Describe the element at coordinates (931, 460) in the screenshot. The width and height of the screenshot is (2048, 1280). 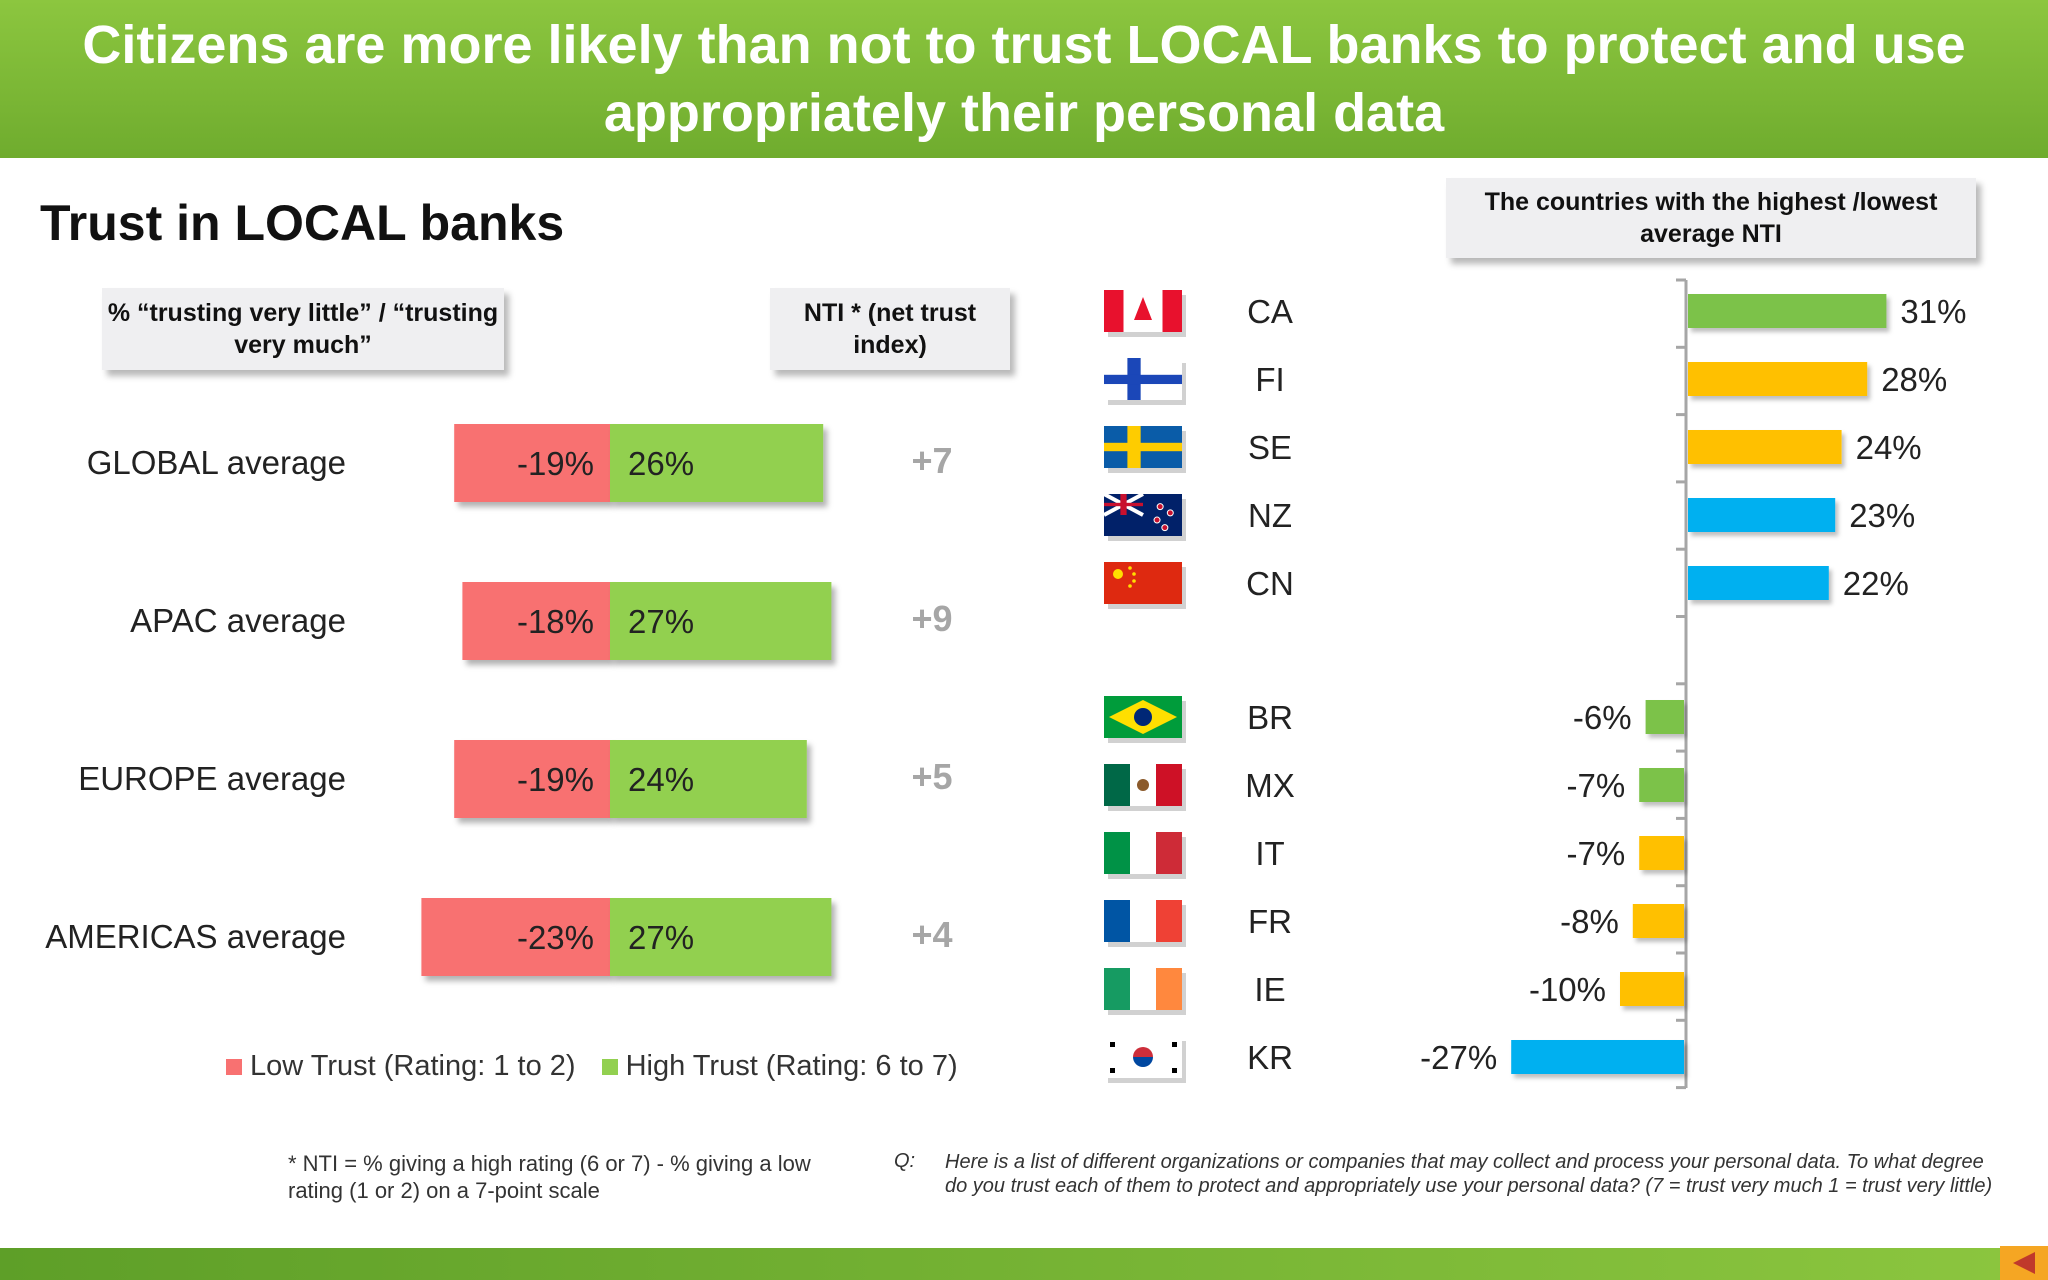
I see `nti-value: +7` at that location.